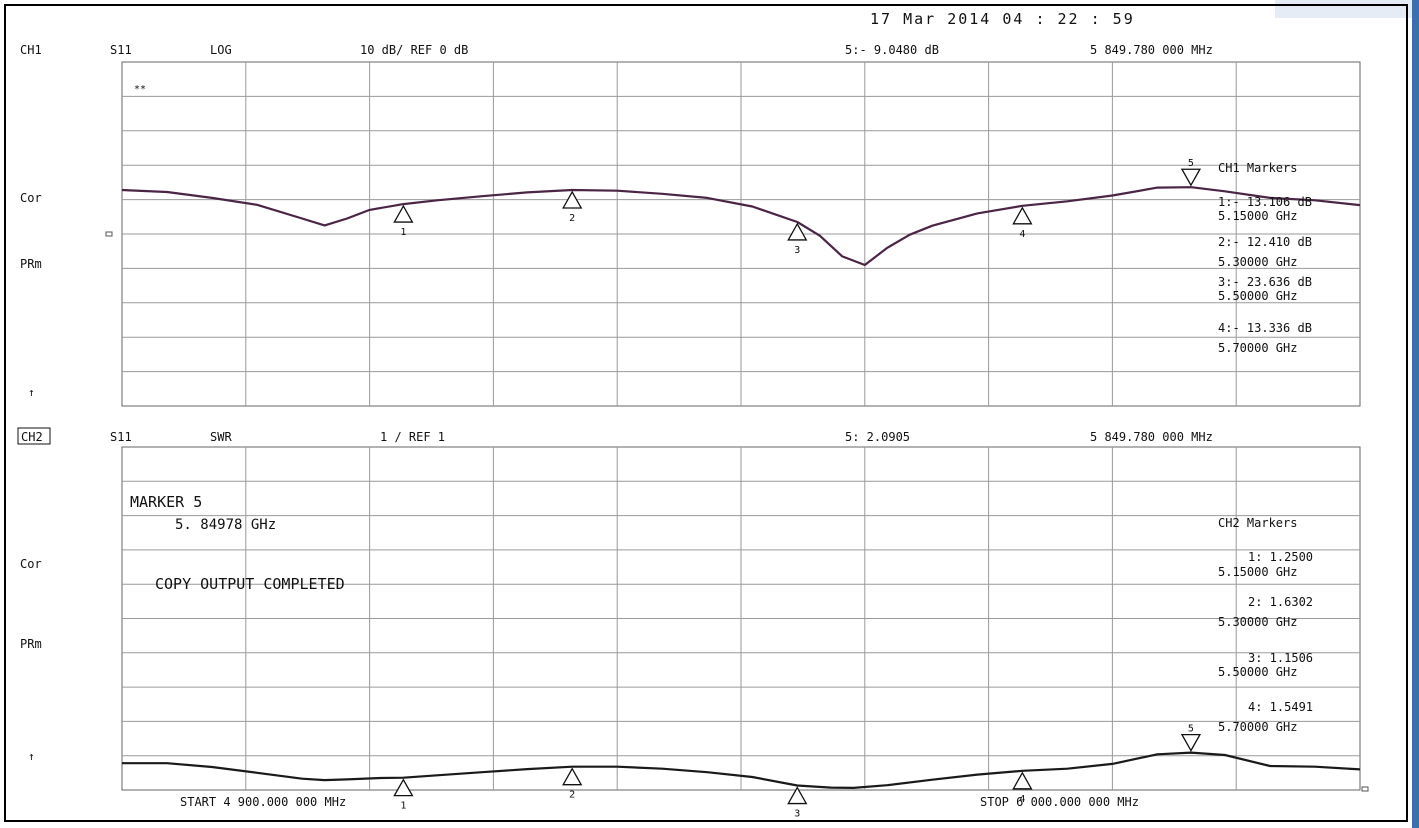  I want to click on ch2-marker-2-freq: 5.30000 GHz, so click(1257, 622).